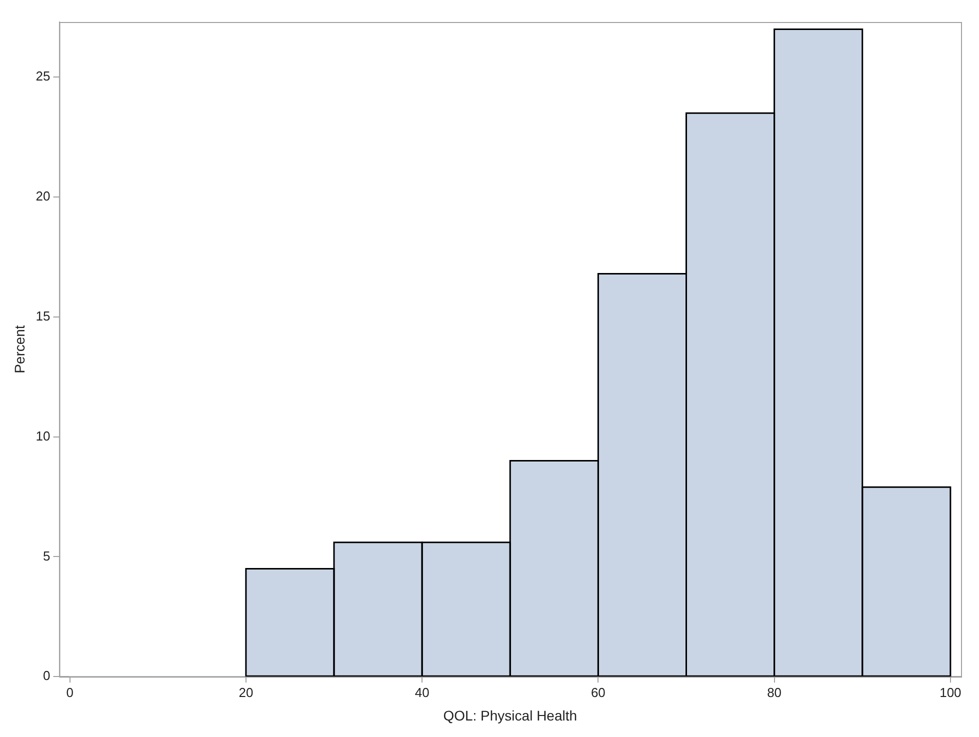 This screenshot has width=979, height=737. I want to click on y-axis-title: Percent, so click(19, 349).